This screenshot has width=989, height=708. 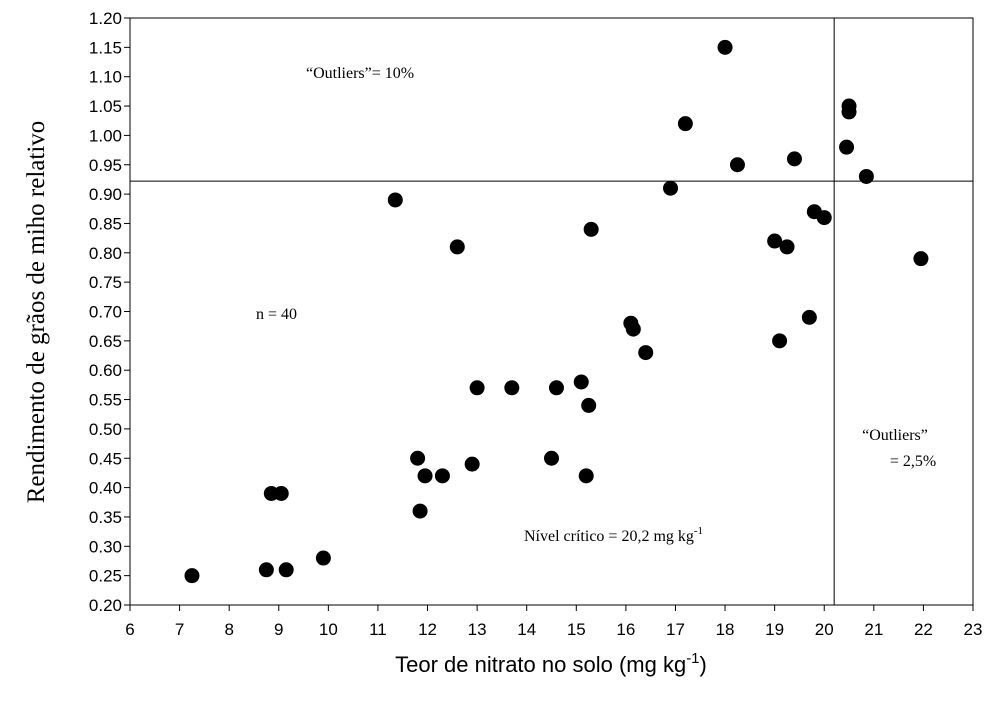 I want to click on y-tick-label: 0.40, so click(x=105, y=488).